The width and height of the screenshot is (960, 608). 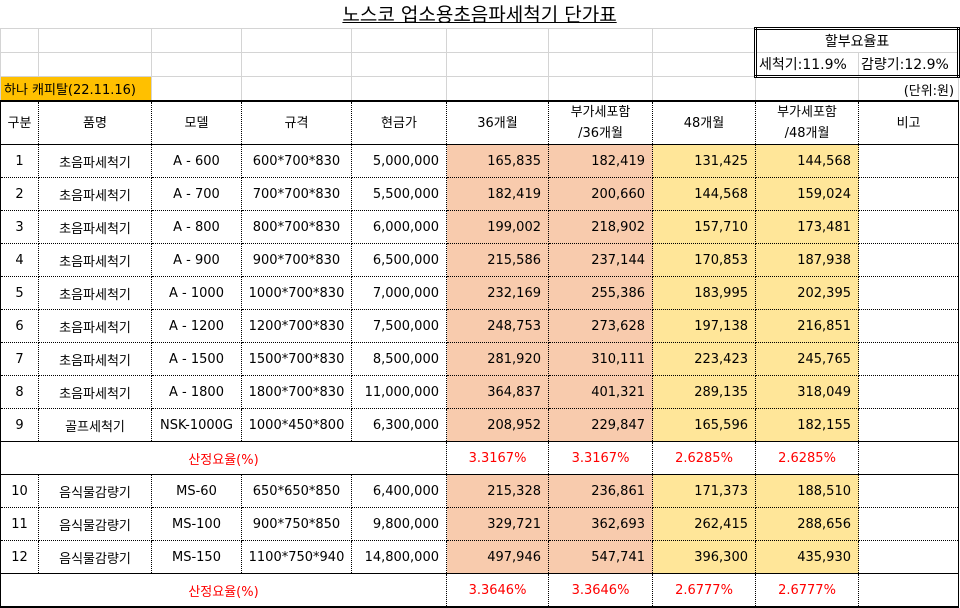 I want to click on cell-m36: 208,952, so click(x=497, y=425).